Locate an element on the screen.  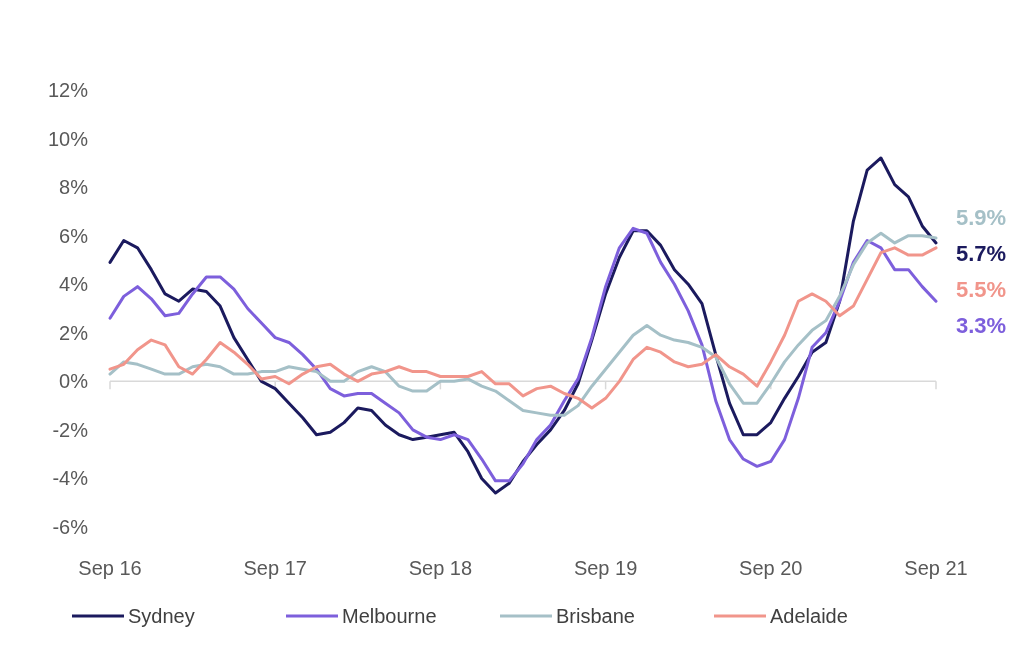
y-tick-label: 0% is located at coordinates (74, 381).